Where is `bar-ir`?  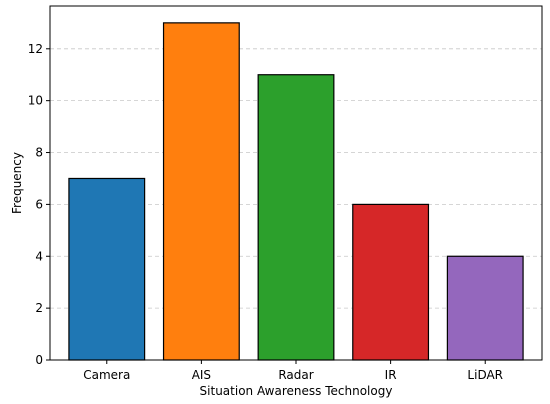
bar-ir is located at coordinates (391, 282).